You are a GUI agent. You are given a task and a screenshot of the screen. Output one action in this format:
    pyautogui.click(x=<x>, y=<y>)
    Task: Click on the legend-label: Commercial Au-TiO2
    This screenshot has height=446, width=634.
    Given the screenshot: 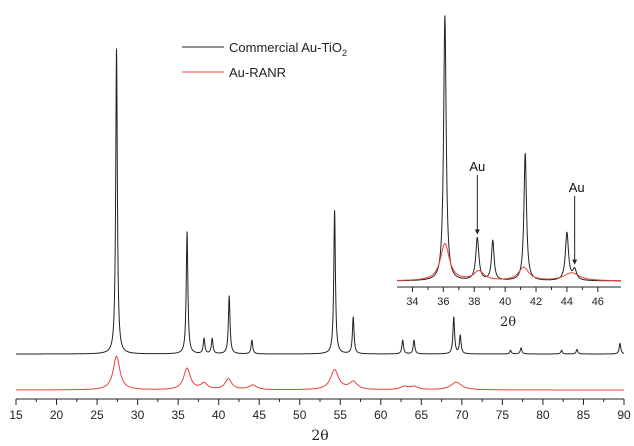 What is the action you would take?
    pyautogui.click(x=288, y=49)
    